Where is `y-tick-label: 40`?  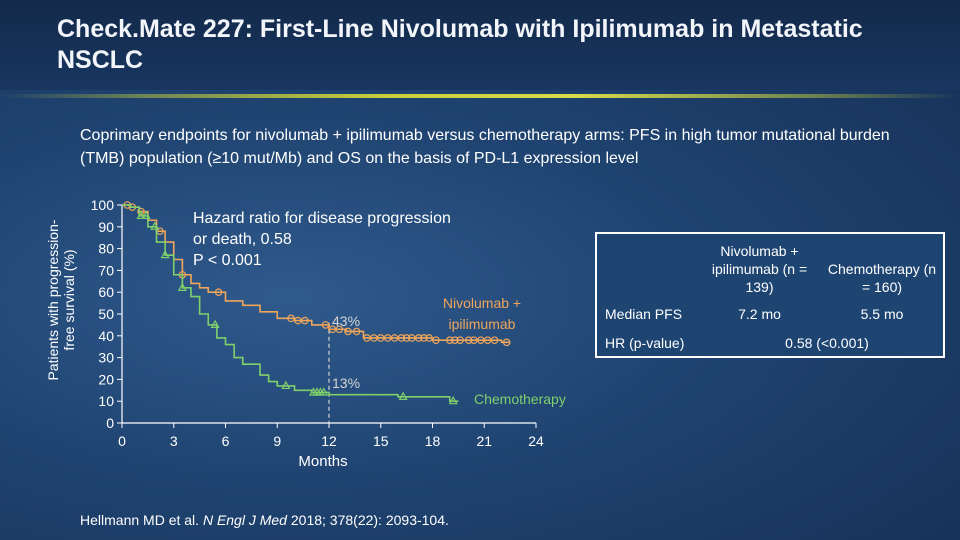
y-tick-label: 40 is located at coordinates (106, 336).